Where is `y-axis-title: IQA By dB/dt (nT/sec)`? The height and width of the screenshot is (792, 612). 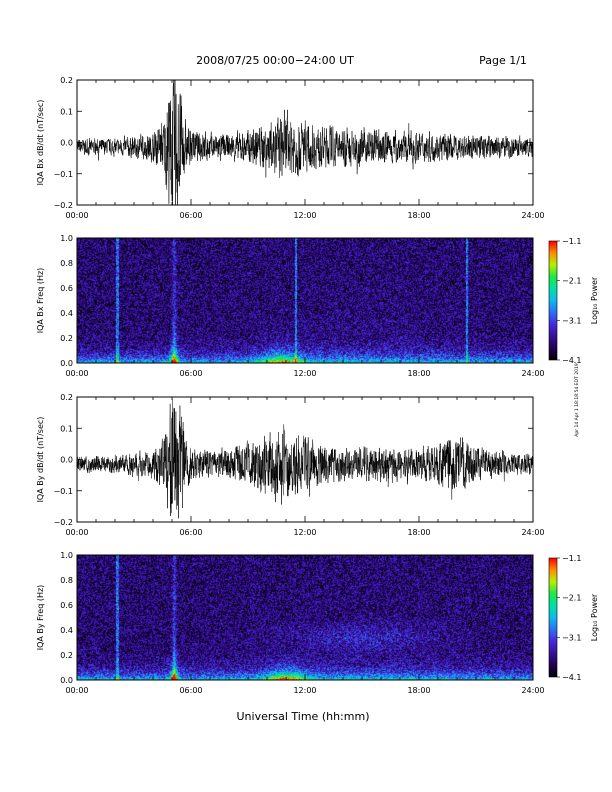 y-axis-title: IQA By dB/dt (nT/sec) is located at coordinates (40, 460).